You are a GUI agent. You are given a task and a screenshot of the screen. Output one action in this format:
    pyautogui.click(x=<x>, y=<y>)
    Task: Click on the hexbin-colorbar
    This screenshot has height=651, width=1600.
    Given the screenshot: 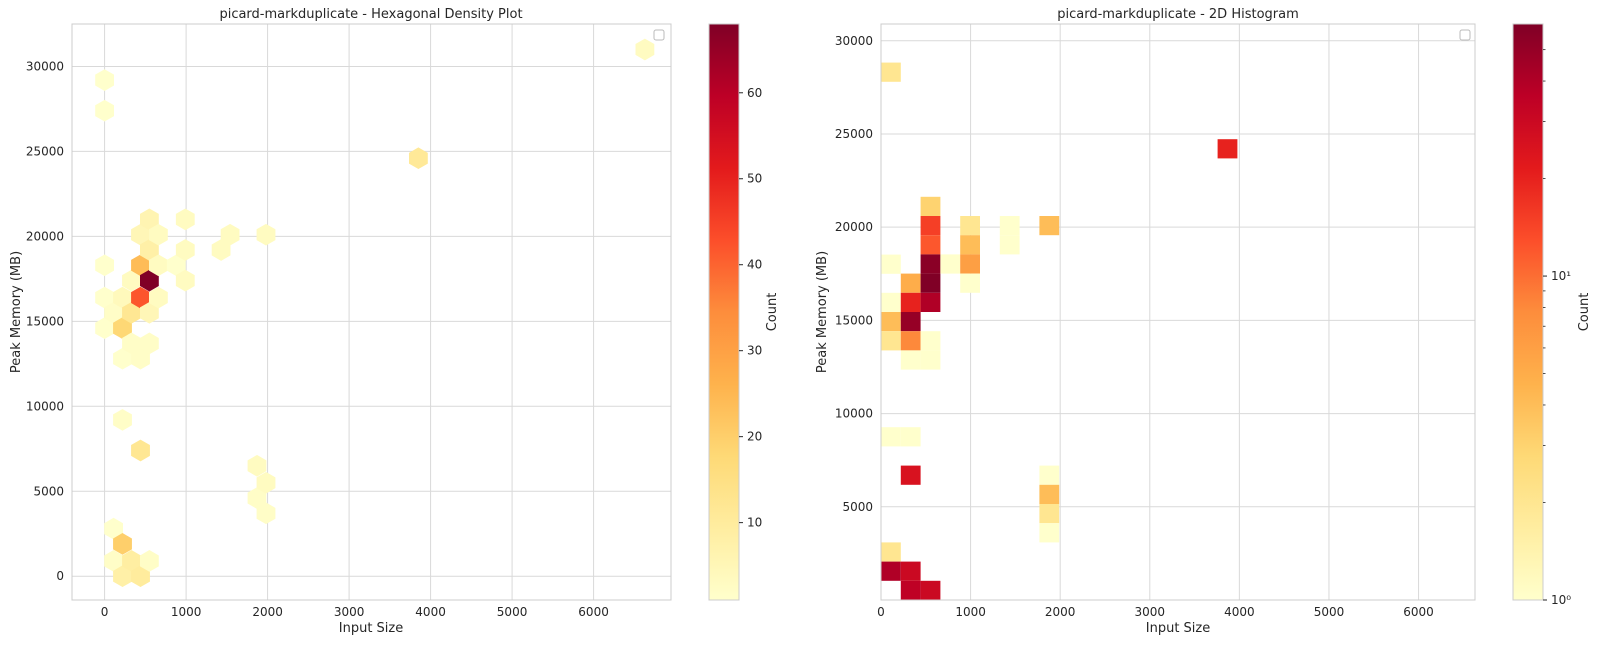 What is the action you would take?
    pyautogui.click(x=724, y=312)
    